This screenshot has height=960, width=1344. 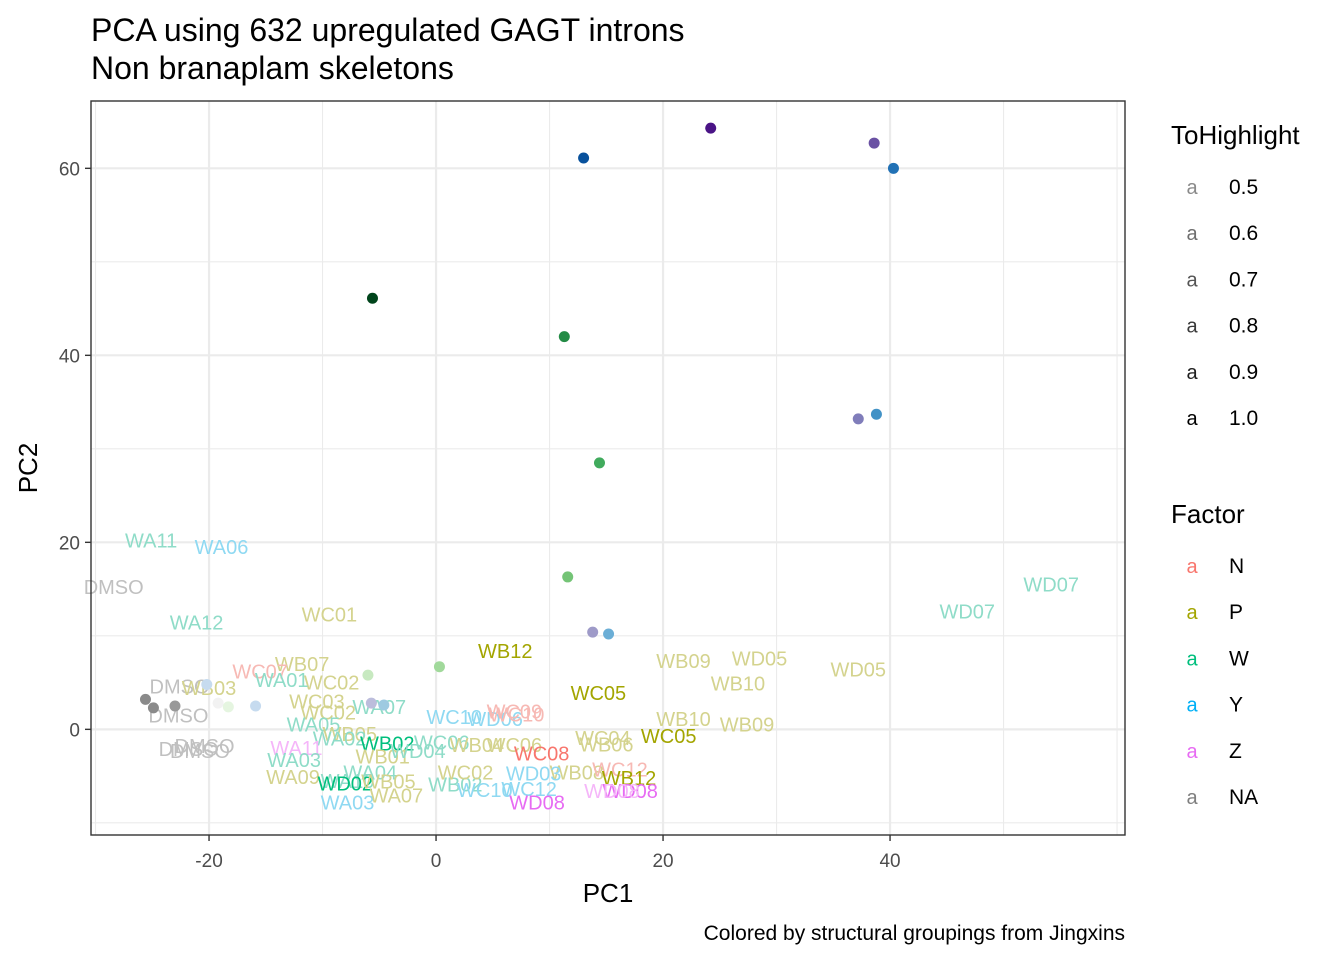 What do you see at coordinates (606, 745) in the screenshot?
I see `sample-label: WB06` at bounding box center [606, 745].